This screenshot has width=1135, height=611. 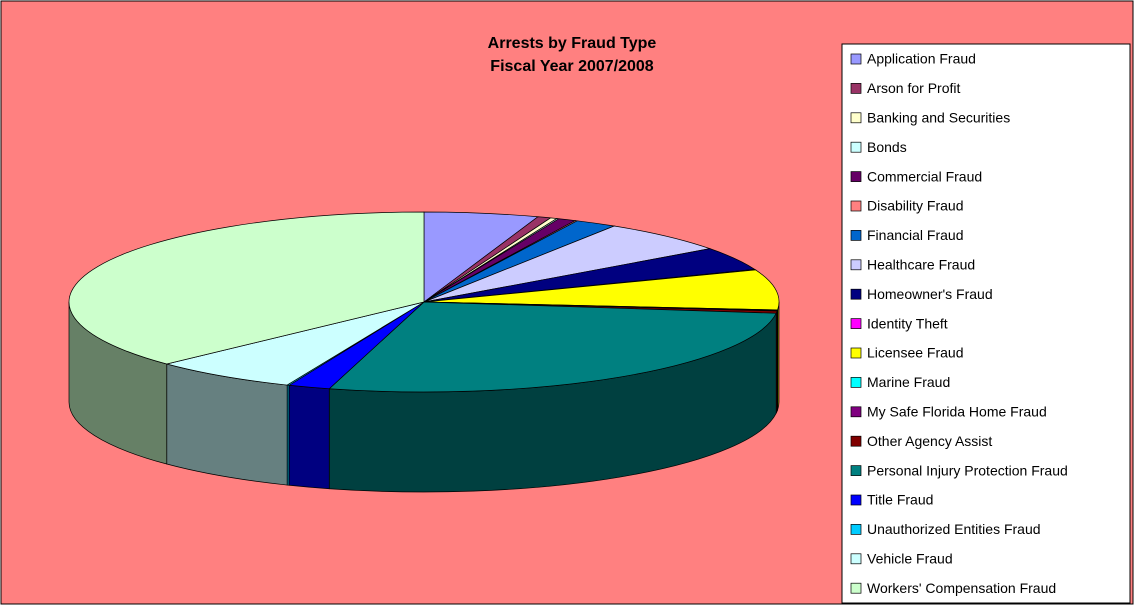 I want to click on legend-label: Commercial Fraud, so click(x=924, y=176).